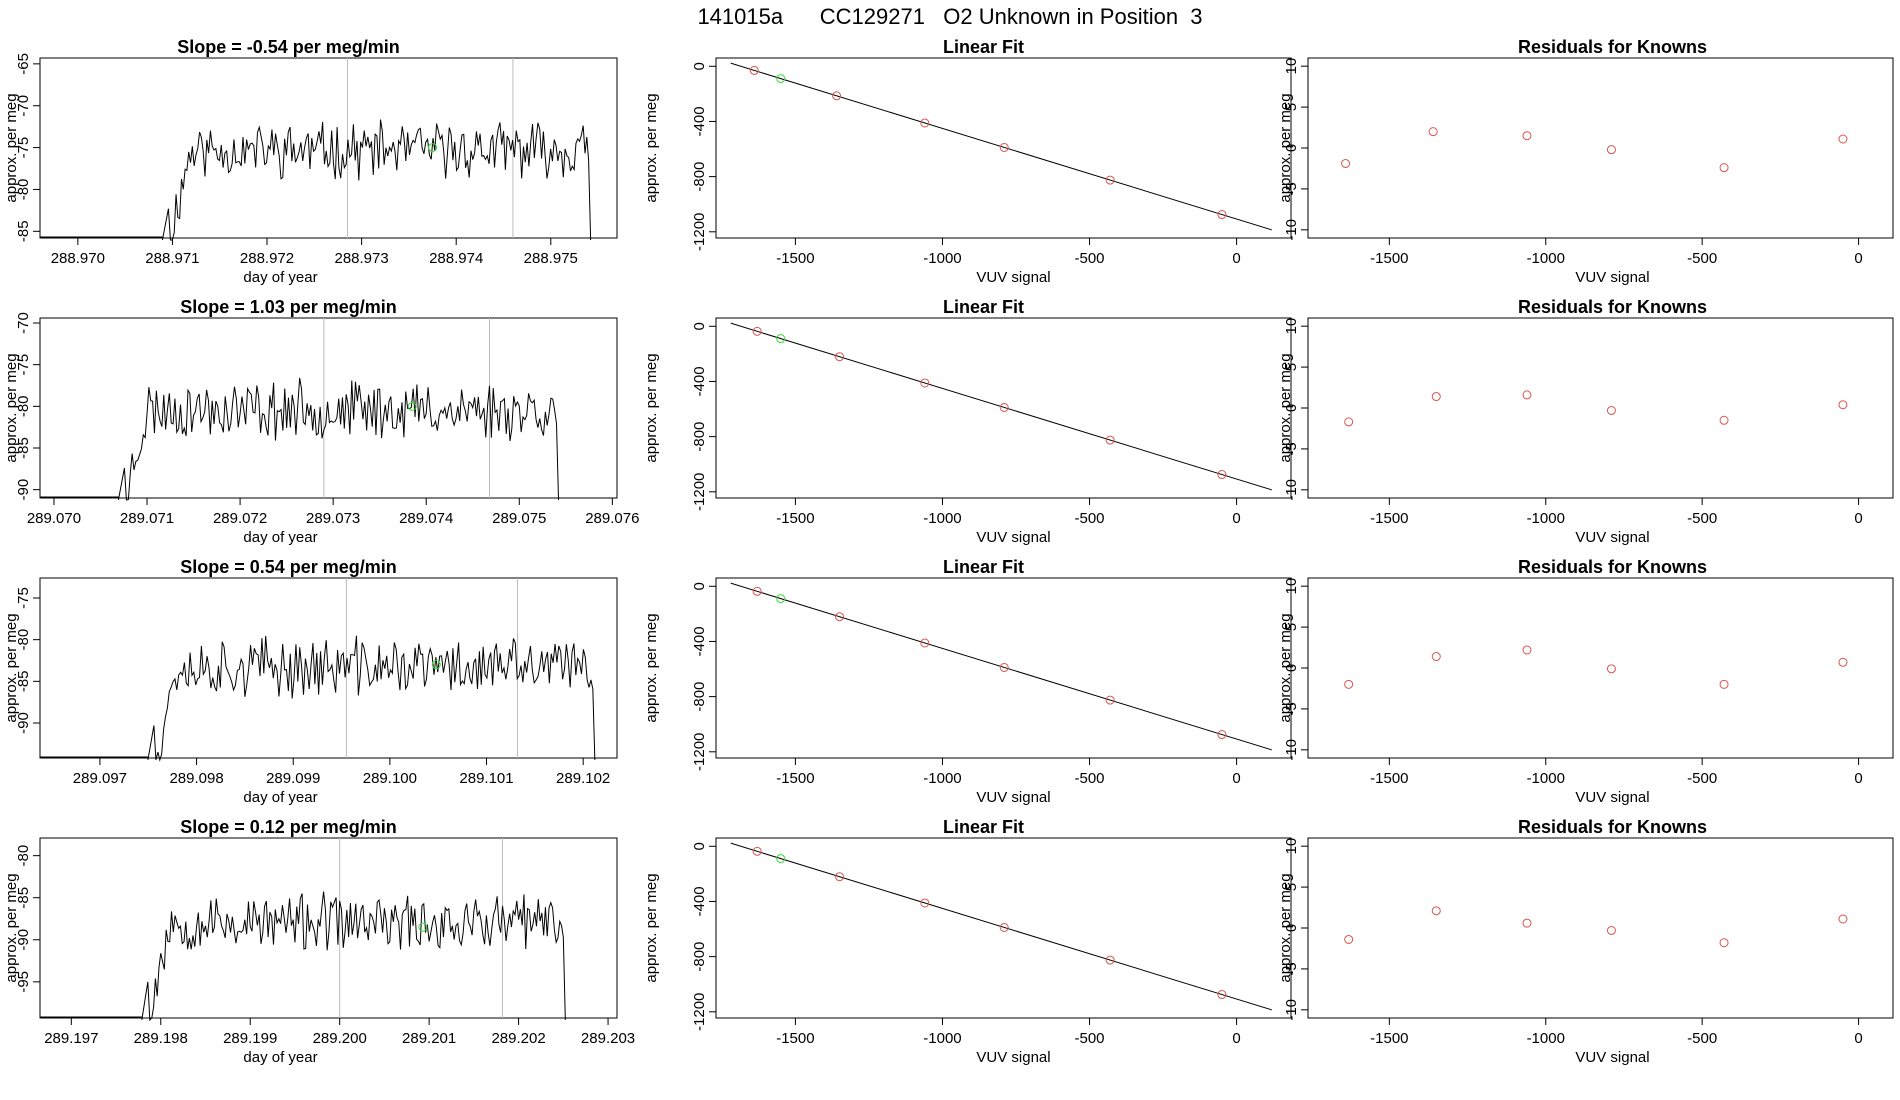 This screenshot has width=1900, height=1100. What do you see at coordinates (23, 323) in the screenshot?
I see `y-tick-label: -70` at bounding box center [23, 323].